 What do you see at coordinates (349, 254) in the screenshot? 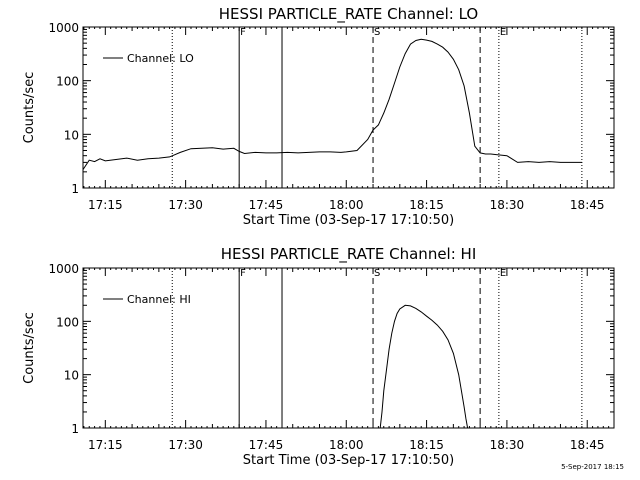
I see `chart-title: HESSI PARTICLE_RATE Channel: HI` at bounding box center [349, 254].